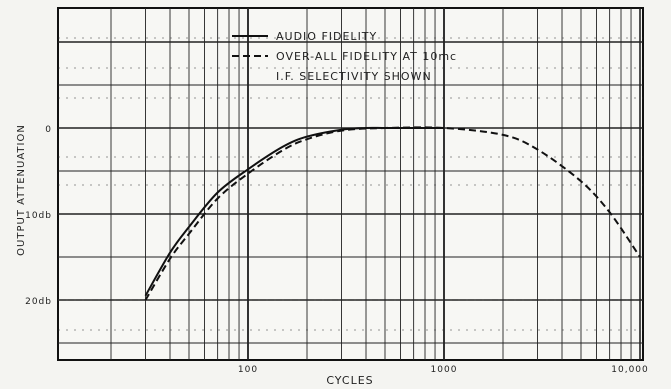  I want to click on x-tick-label: 1000, so click(444, 370).